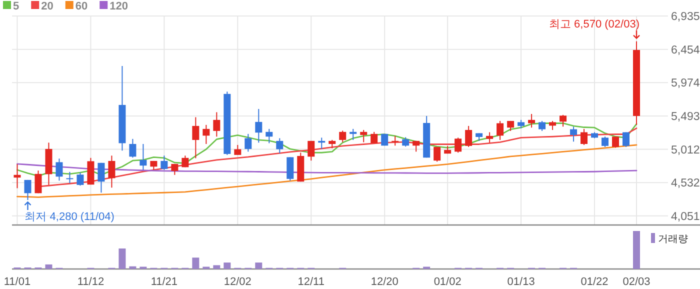  Describe the element at coordinates (685, 150) in the screenshot. I see `y-tick-label: 5,012` at that location.